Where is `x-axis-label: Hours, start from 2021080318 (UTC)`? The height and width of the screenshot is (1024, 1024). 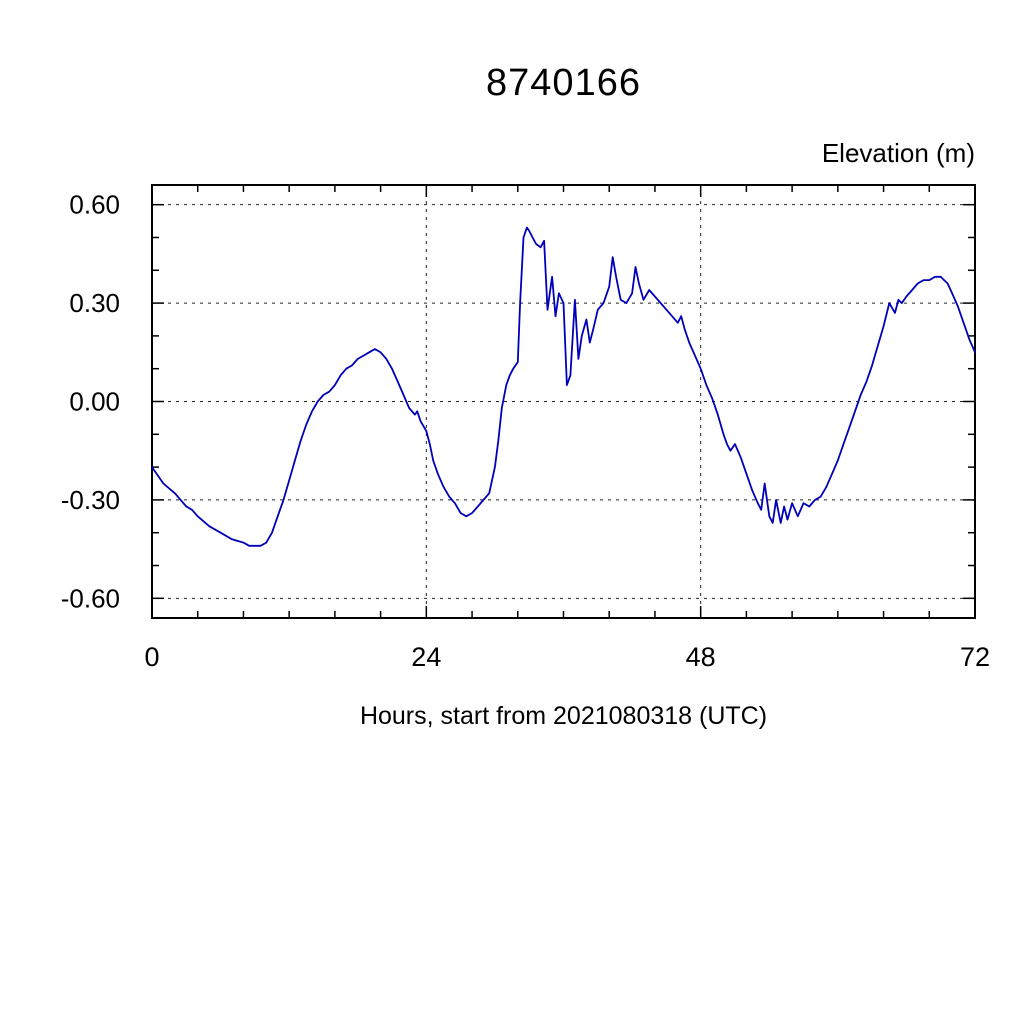
x-axis-label: Hours, start from 2021080318 (UTC) is located at coordinates (563, 716).